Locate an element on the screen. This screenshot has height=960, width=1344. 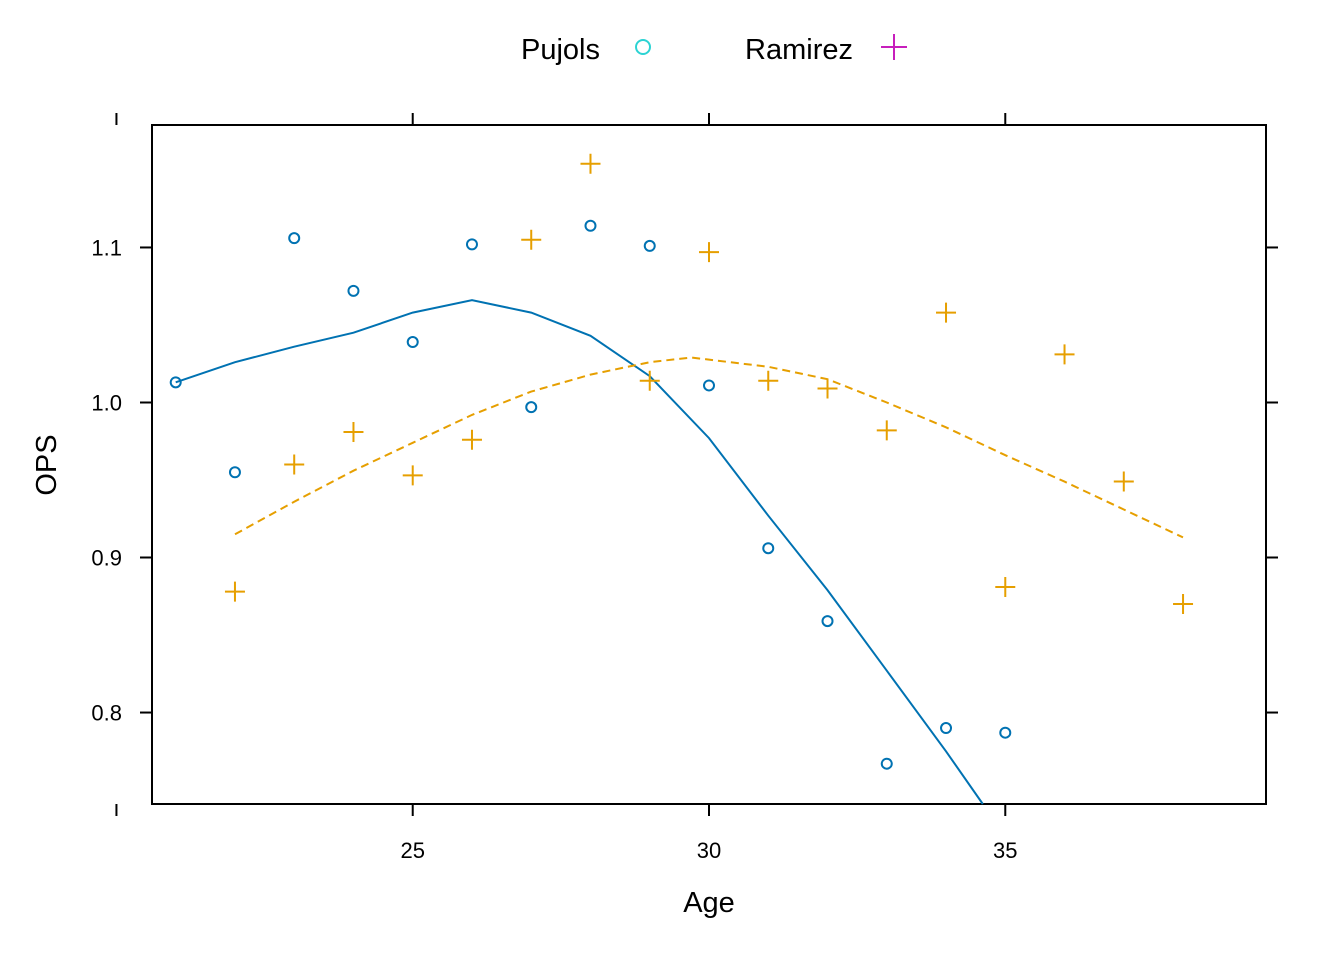
ramirez-smooth-line is located at coordinates (709, 447).